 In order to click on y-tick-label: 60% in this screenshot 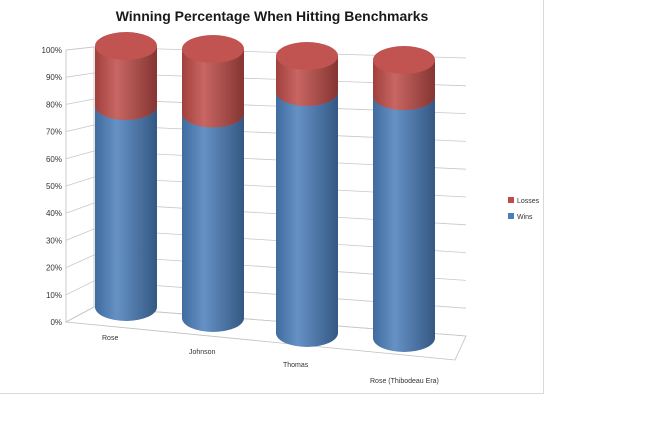, I will do `click(54, 159)`.